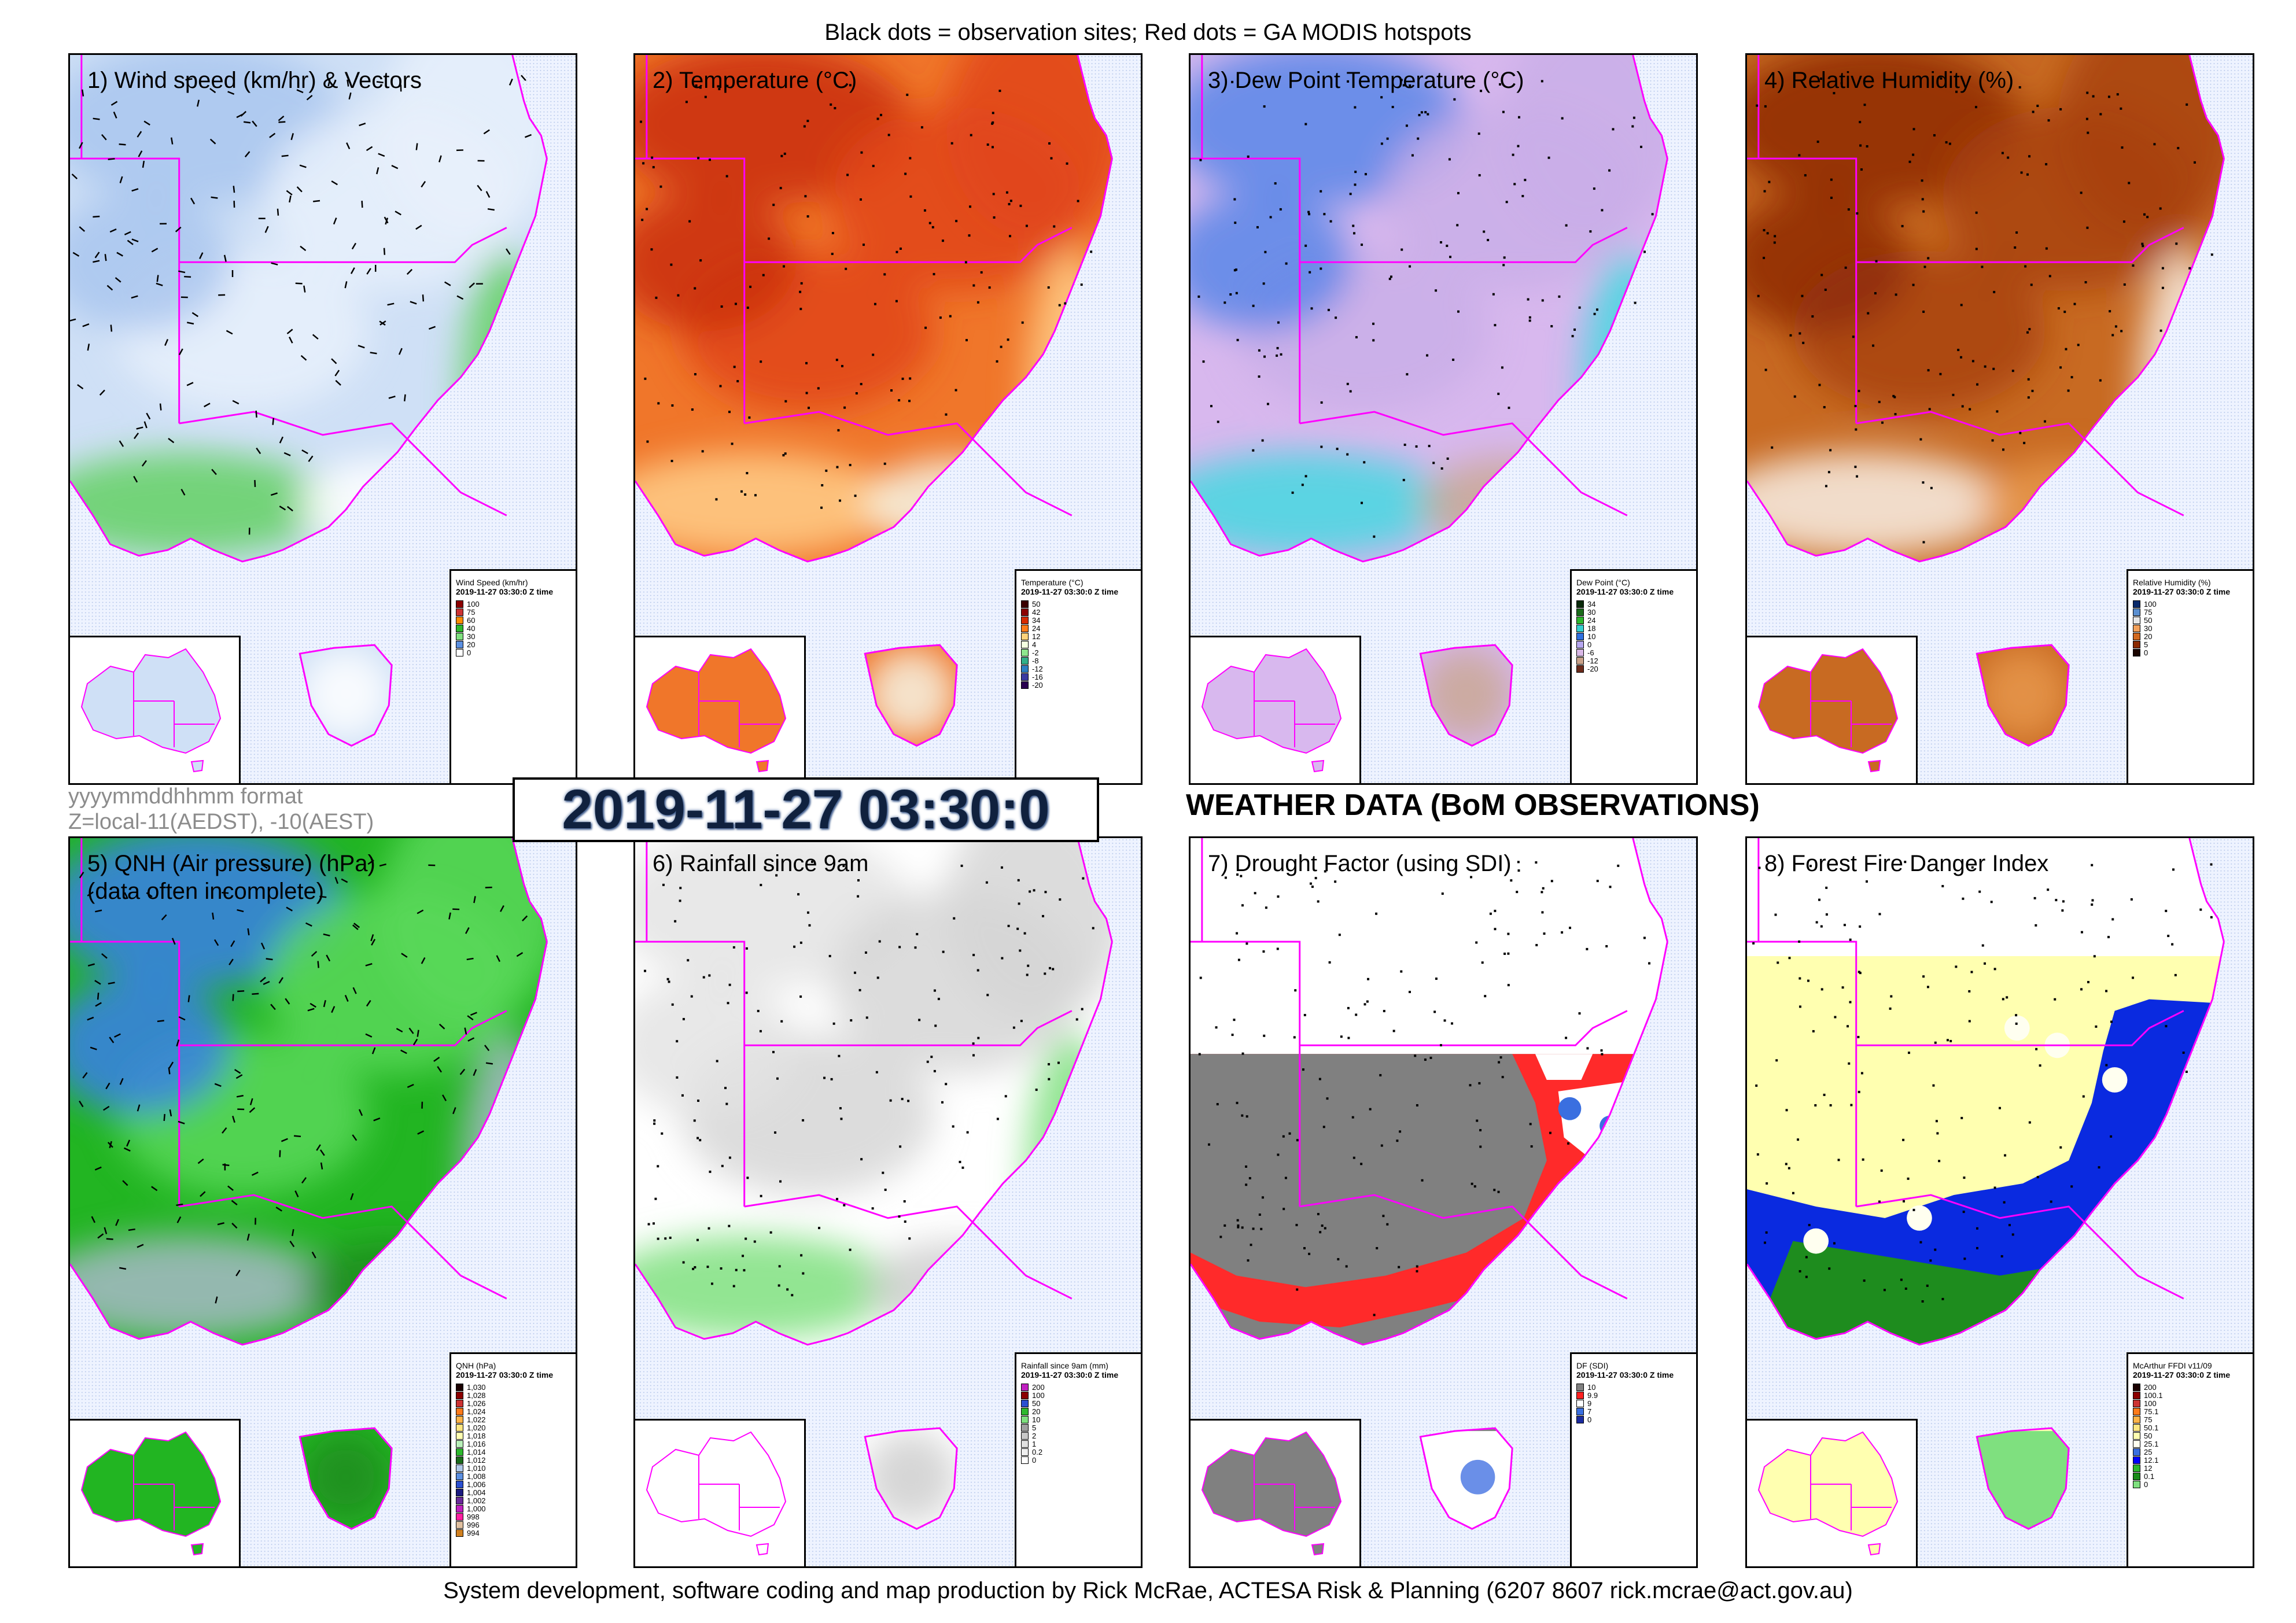 The image size is (2296, 1623). Describe the element at coordinates (1036, 1411) in the screenshot. I see `legend-label: 20` at that location.